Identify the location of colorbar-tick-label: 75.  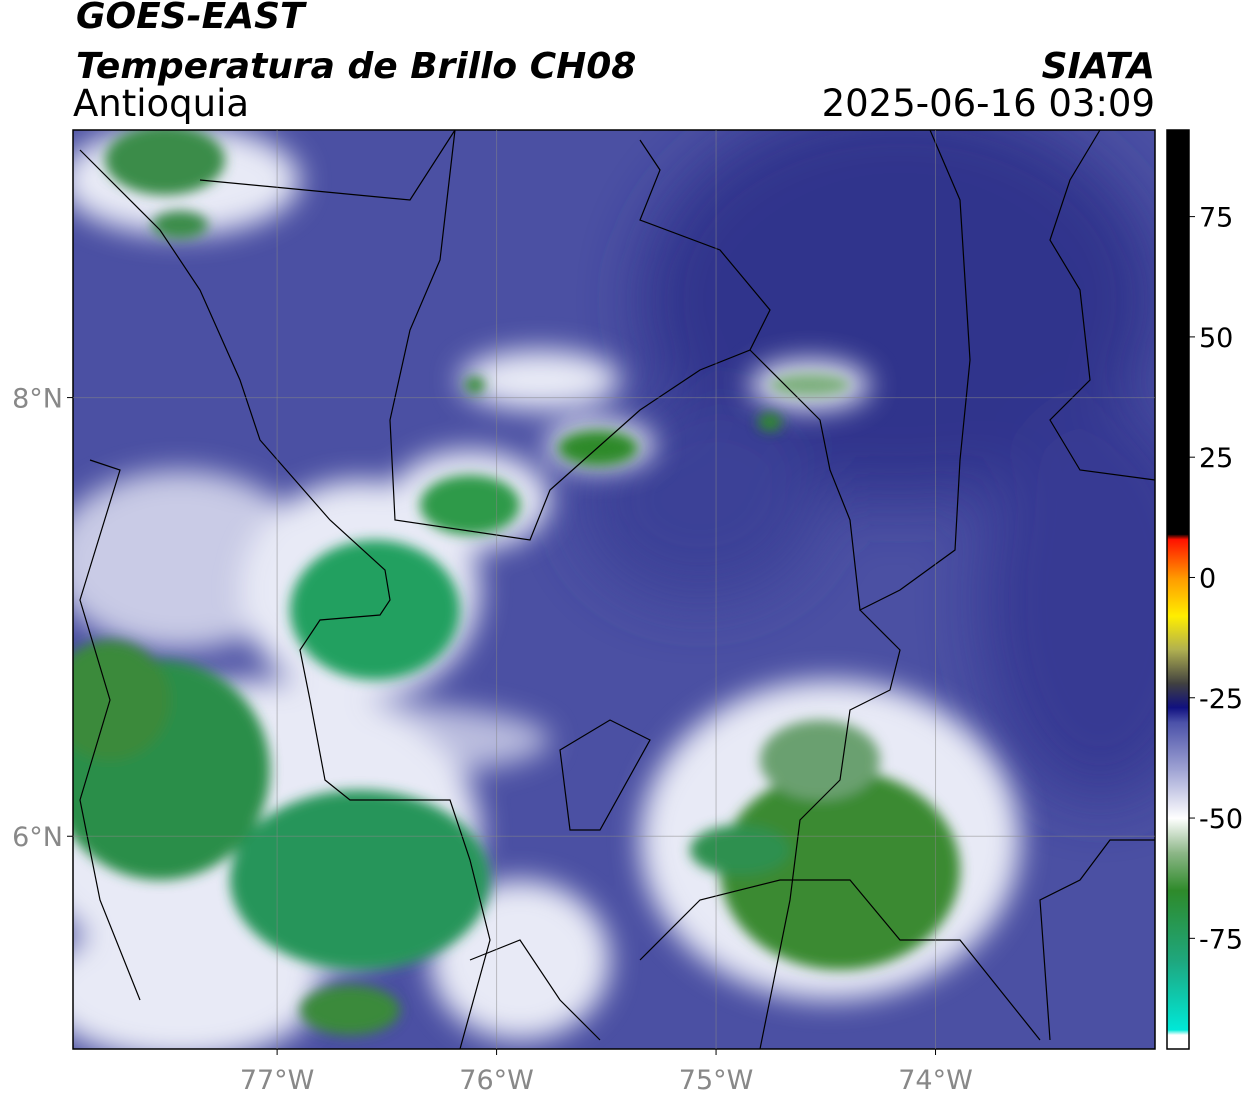
(1216, 218).